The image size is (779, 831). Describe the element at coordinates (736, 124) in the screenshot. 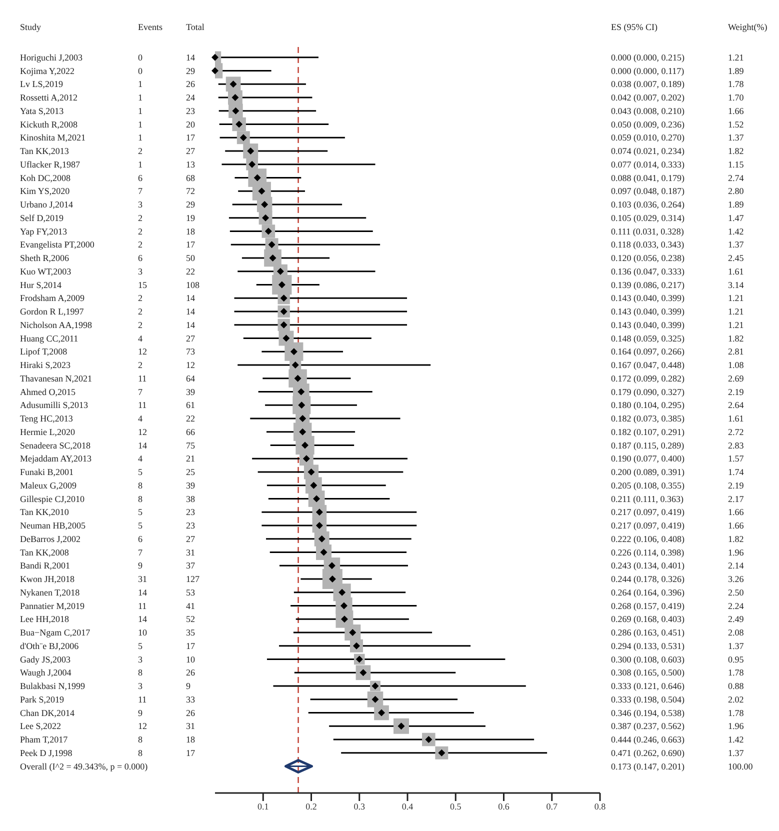

I see `text: 1.52` at that location.